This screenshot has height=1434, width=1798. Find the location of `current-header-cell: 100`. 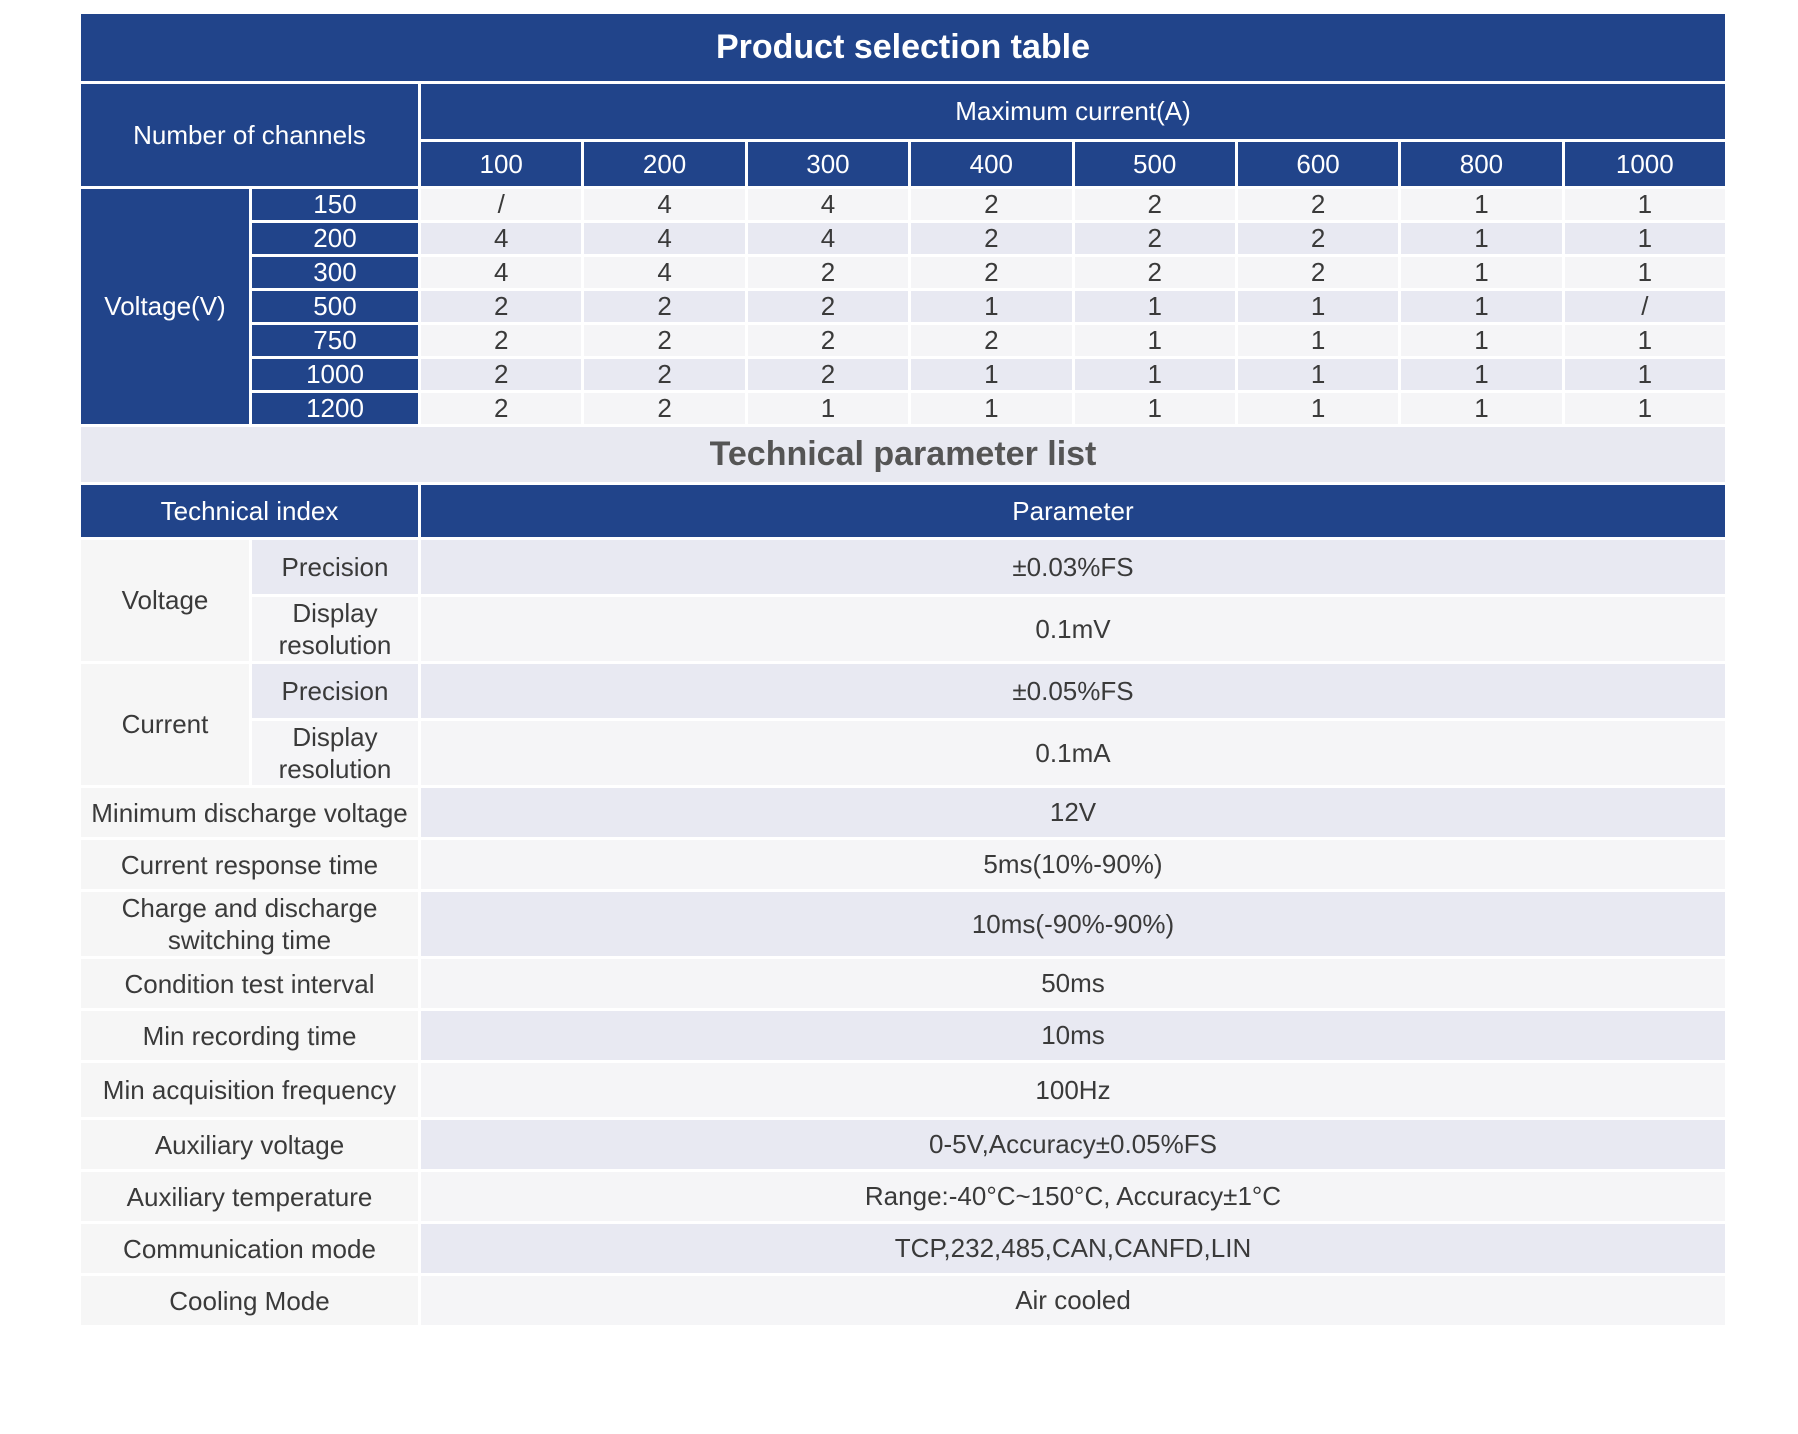

current-header-cell: 100 is located at coordinates (501, 164).